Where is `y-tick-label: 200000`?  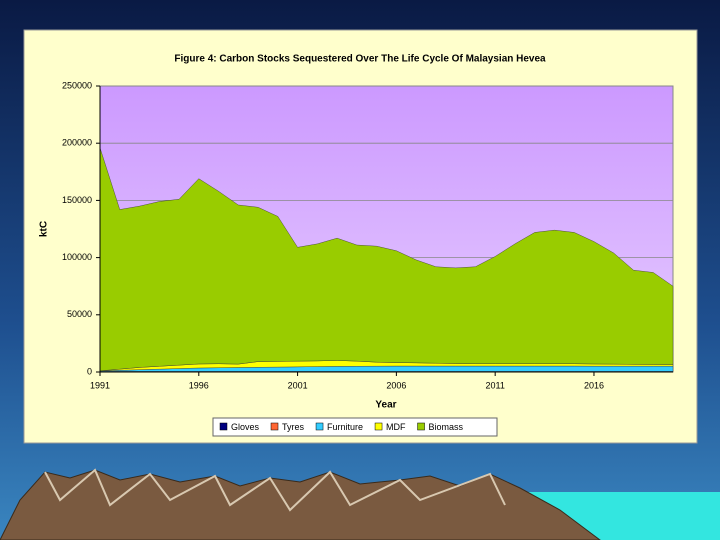 y-tick-label: 200000 is located at coordinates (77, 143).